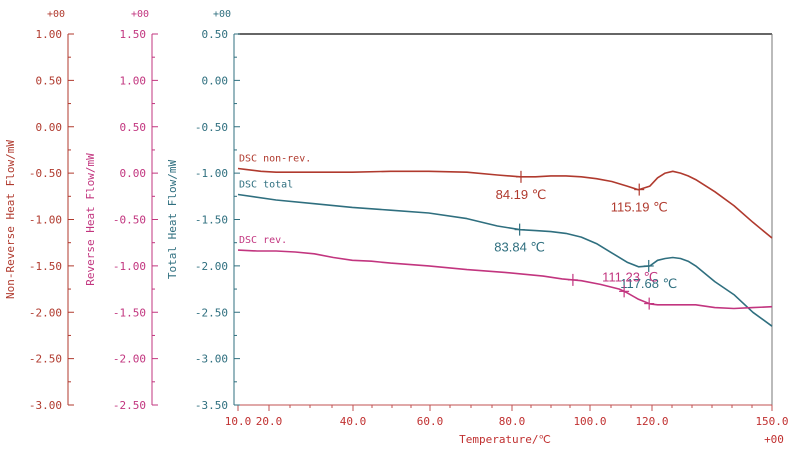 This screenshot has height=459, width=800. Describe the element at coordinates (129, 405) in the screenshot. I see `y-tick-label-rev: -2.50` at that location.